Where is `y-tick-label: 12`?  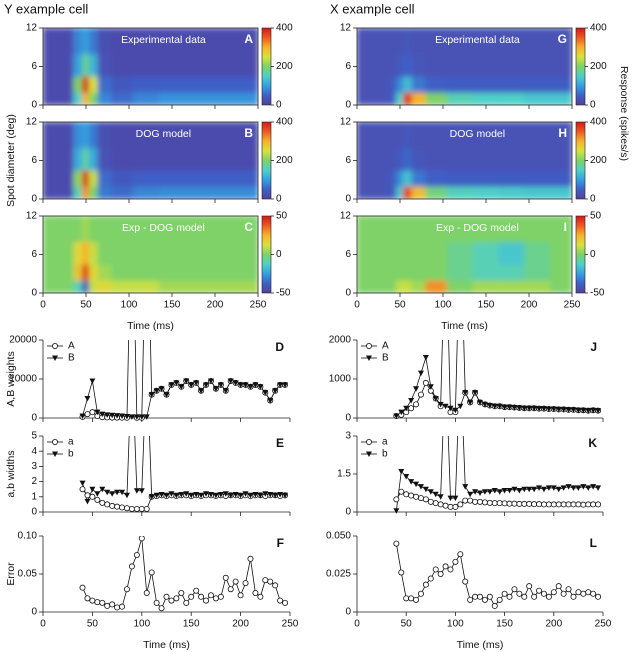
y-tick-label: 12 is located at coordinates (32, 122).